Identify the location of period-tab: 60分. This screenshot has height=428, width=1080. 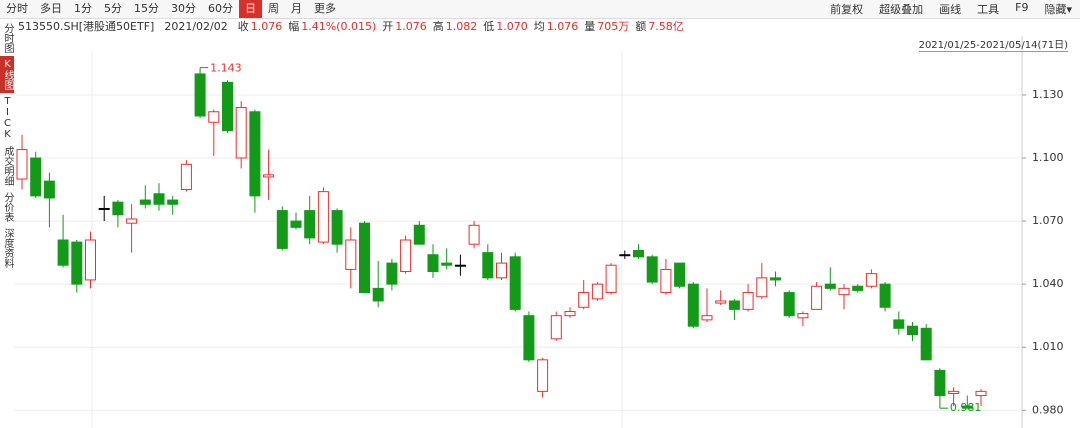
(220, 8).